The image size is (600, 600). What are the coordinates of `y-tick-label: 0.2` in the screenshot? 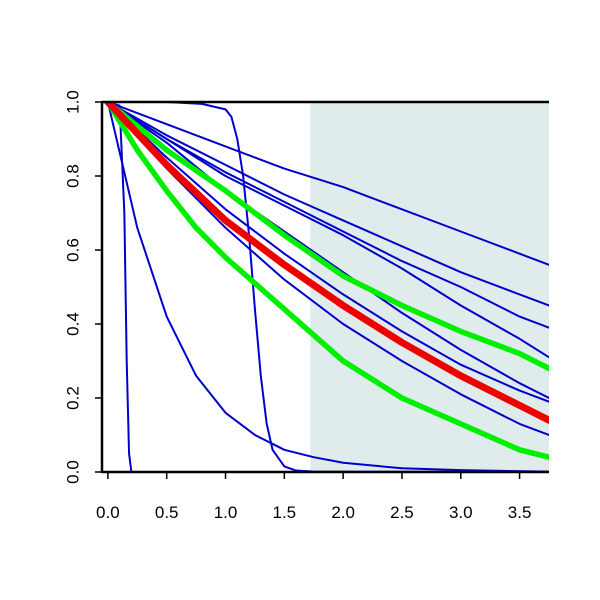 It's located at (73, 398).